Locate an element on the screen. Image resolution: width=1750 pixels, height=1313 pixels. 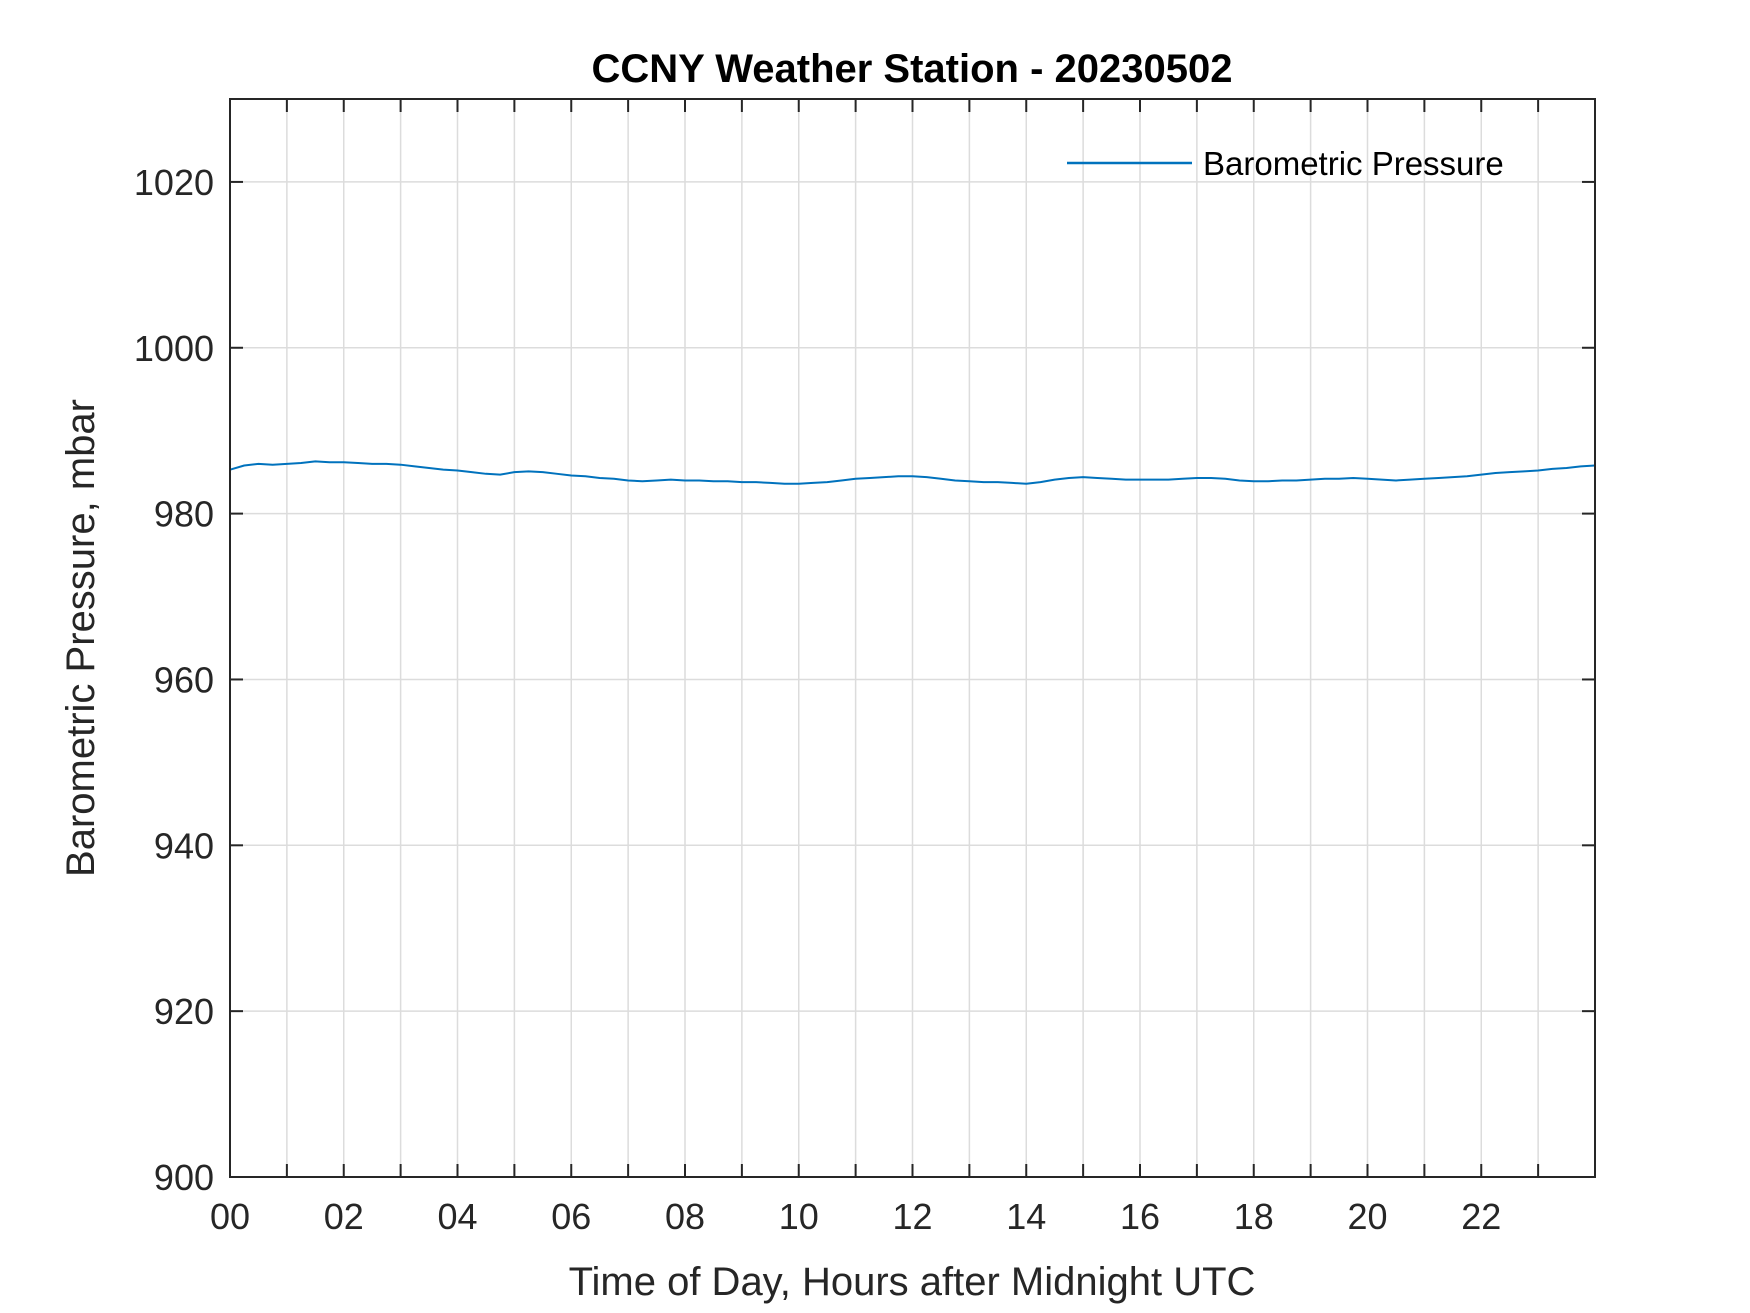
x-tick-label: 12 is located at coordinates (912, 1216).